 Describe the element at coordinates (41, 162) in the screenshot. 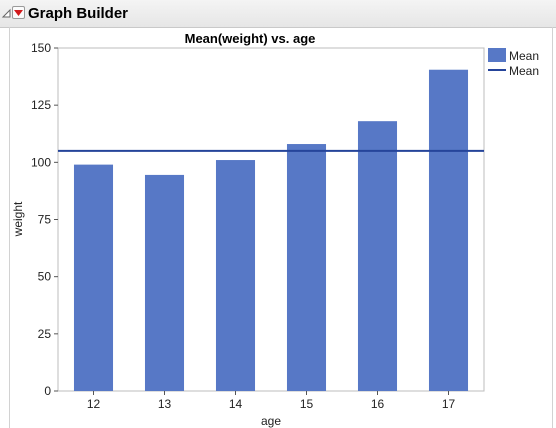

I see `y-tick-label: 100` at that location.